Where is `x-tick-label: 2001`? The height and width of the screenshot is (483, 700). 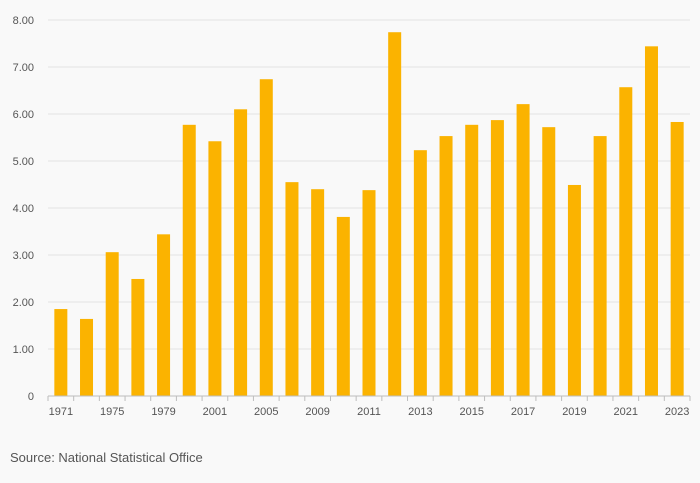
x-tick-label: 2001 is located at coordinates (215, 412).